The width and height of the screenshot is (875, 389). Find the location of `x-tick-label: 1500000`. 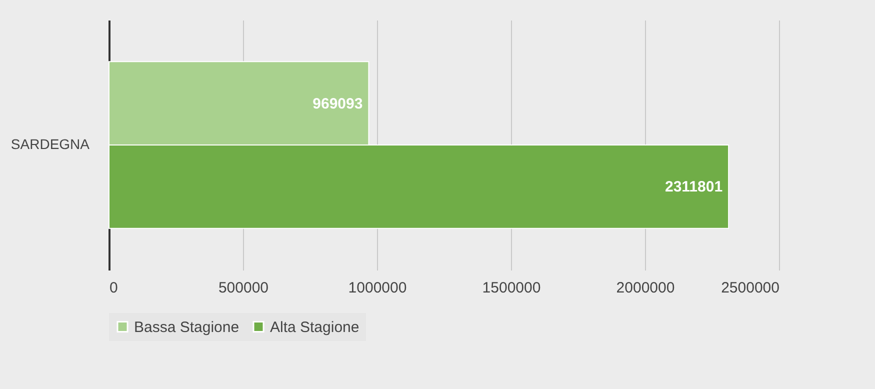

x-tick-label: 1500000 is located at coordinates (511, 288).